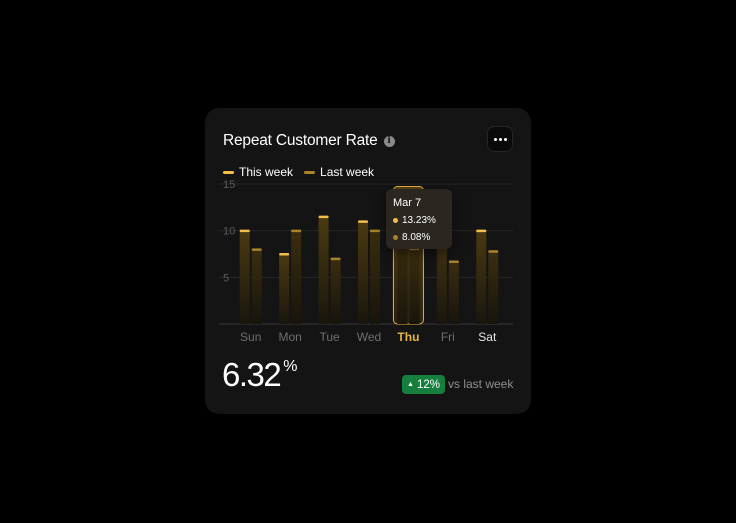 This screenshot has height=523, width=736. Describe the element at coordinates (266, 172) in the screenshot. I see `legend-label: This week` at that location.